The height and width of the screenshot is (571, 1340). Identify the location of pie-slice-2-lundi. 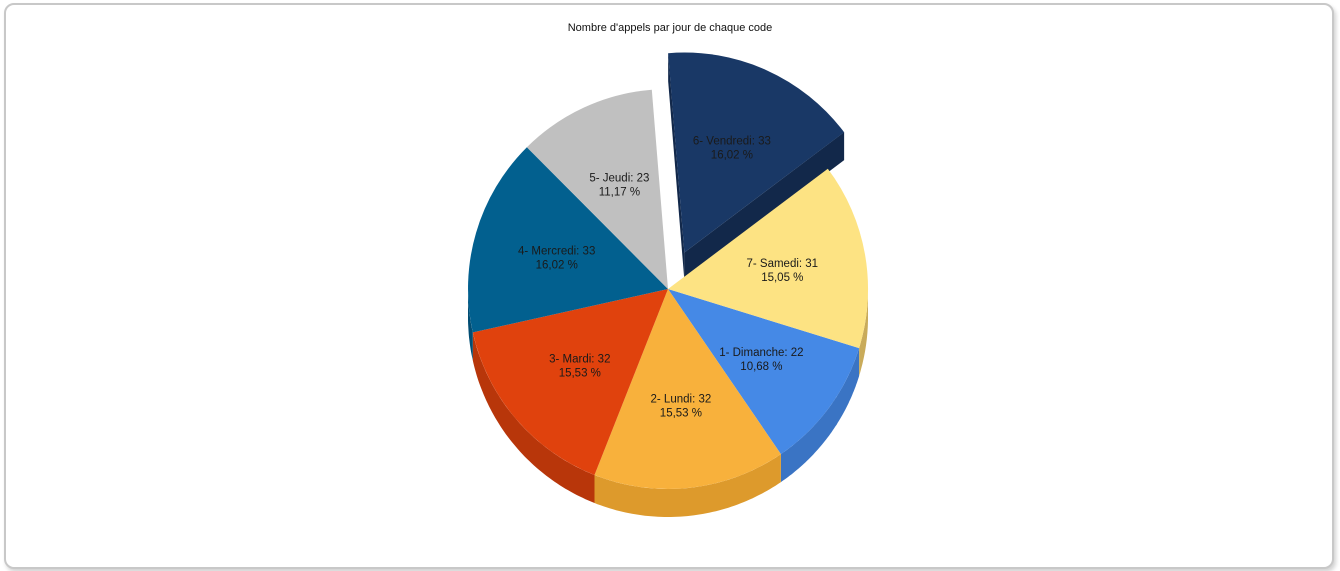
(687, 389).